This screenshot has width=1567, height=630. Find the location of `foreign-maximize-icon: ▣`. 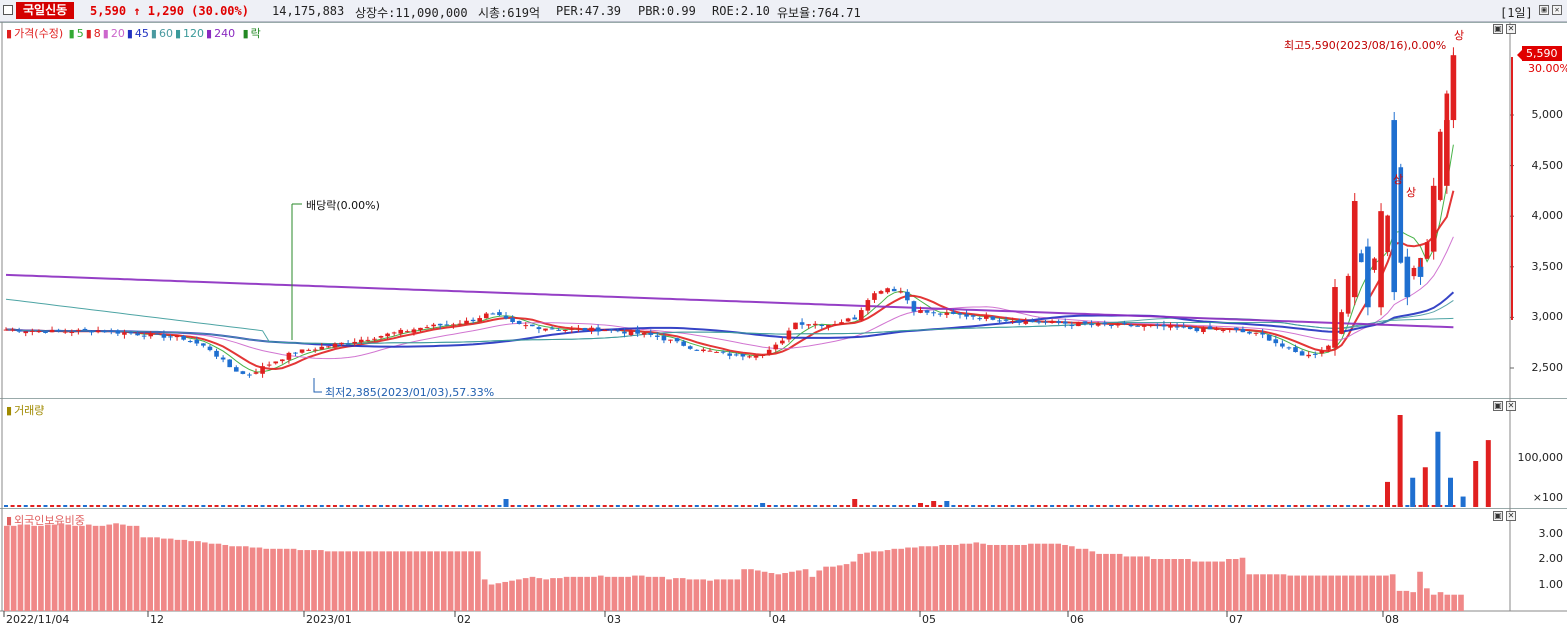

foreign-maximize-icon: ▣ is located at coordinates (1498, 516).